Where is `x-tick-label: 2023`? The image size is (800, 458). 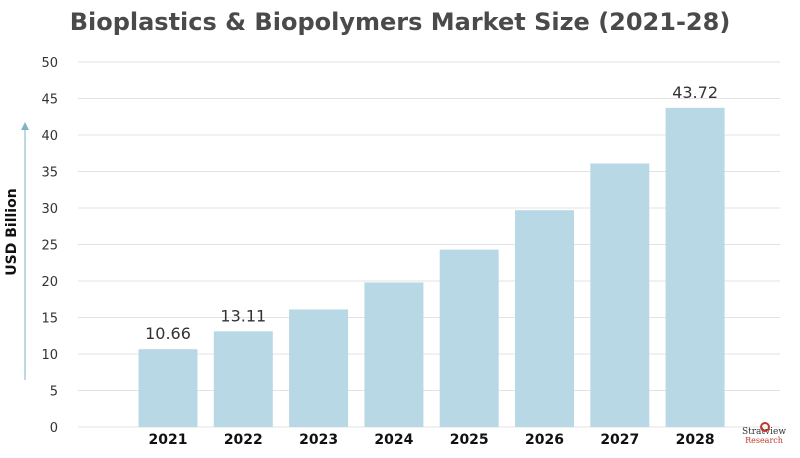
x-tick-label: 2023 is located at coordinates (318, 440).